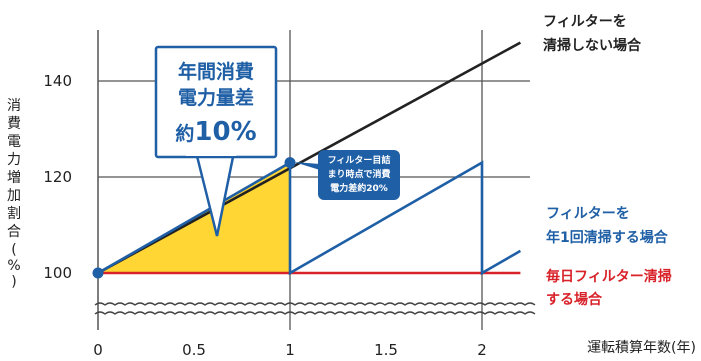 The width and height of the screenshot is (701, 361). I want to click on y-label-char: (, so click(13, 250).